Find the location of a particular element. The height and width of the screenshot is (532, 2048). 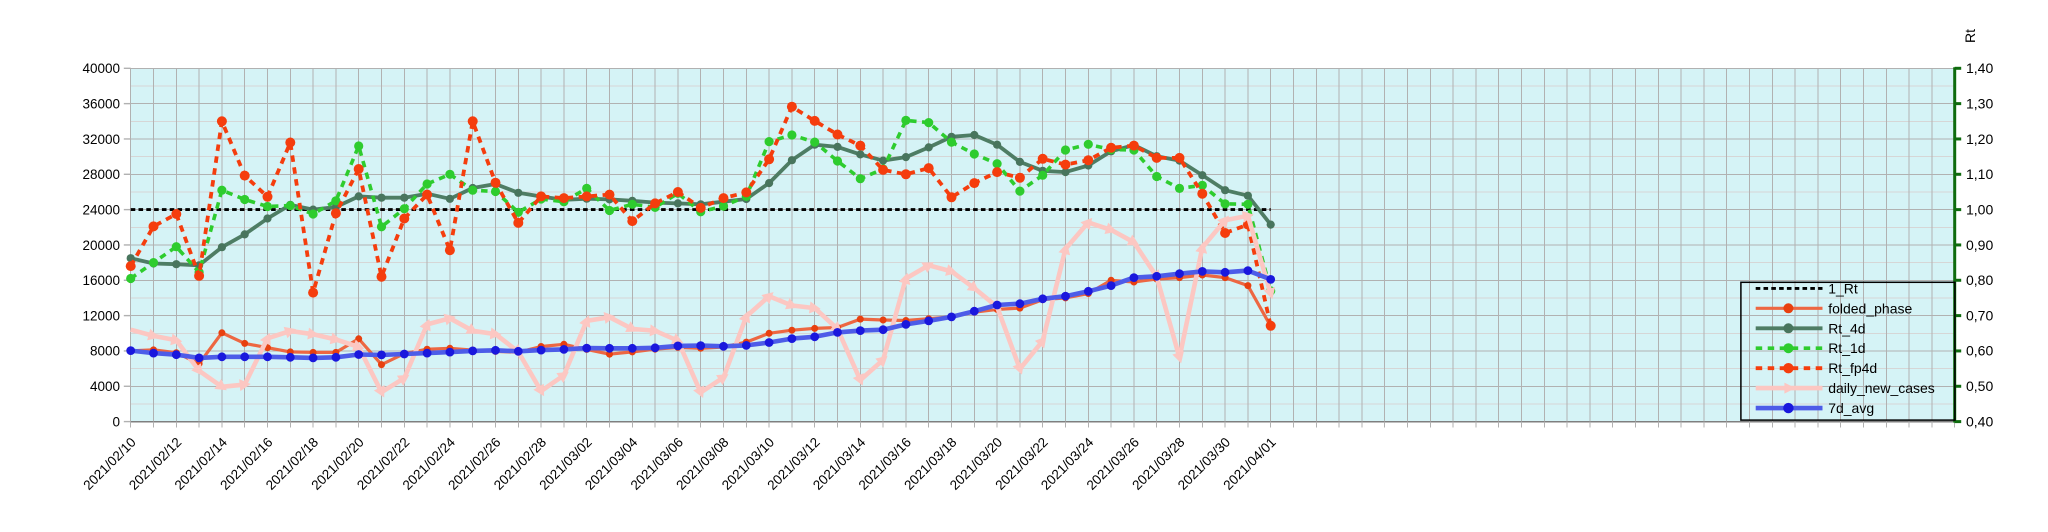

svg-text: 0,60 is located at coordinates (1979, 351).